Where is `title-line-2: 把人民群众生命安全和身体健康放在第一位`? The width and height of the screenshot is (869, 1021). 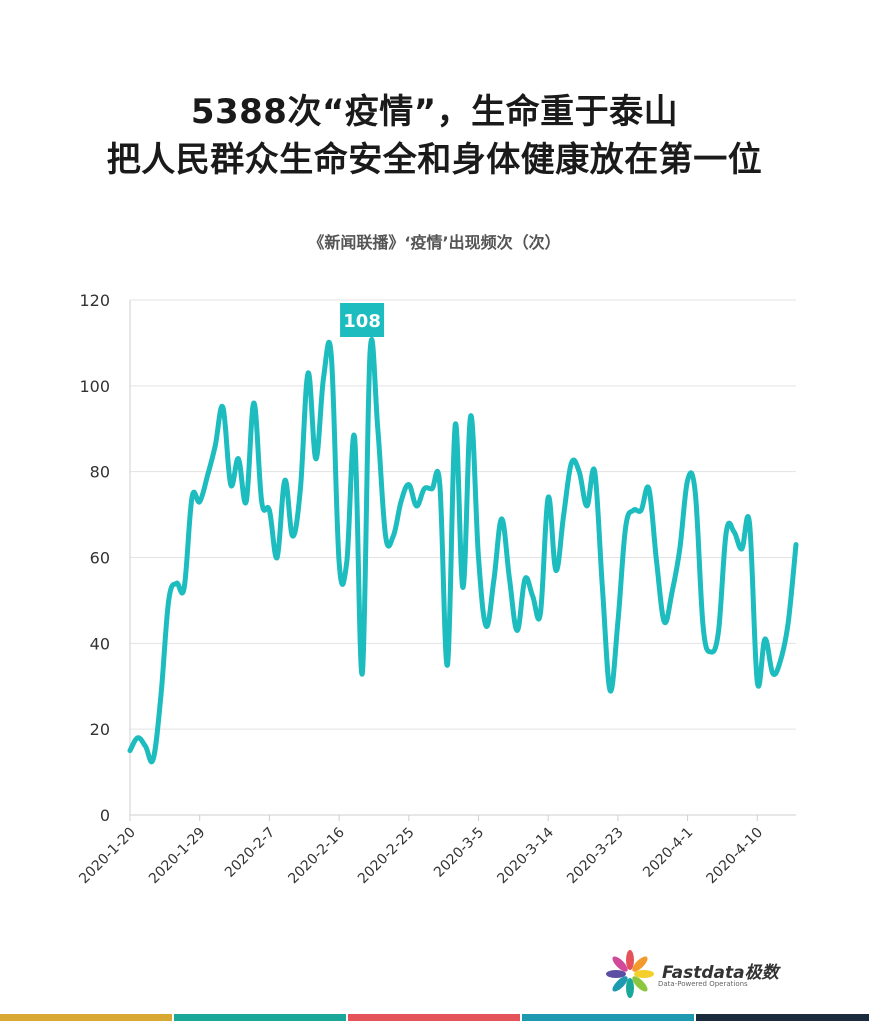
title-line-2: 把人民群众生命安全和身体健康放在第一位 is located at coordinates (434, 160).